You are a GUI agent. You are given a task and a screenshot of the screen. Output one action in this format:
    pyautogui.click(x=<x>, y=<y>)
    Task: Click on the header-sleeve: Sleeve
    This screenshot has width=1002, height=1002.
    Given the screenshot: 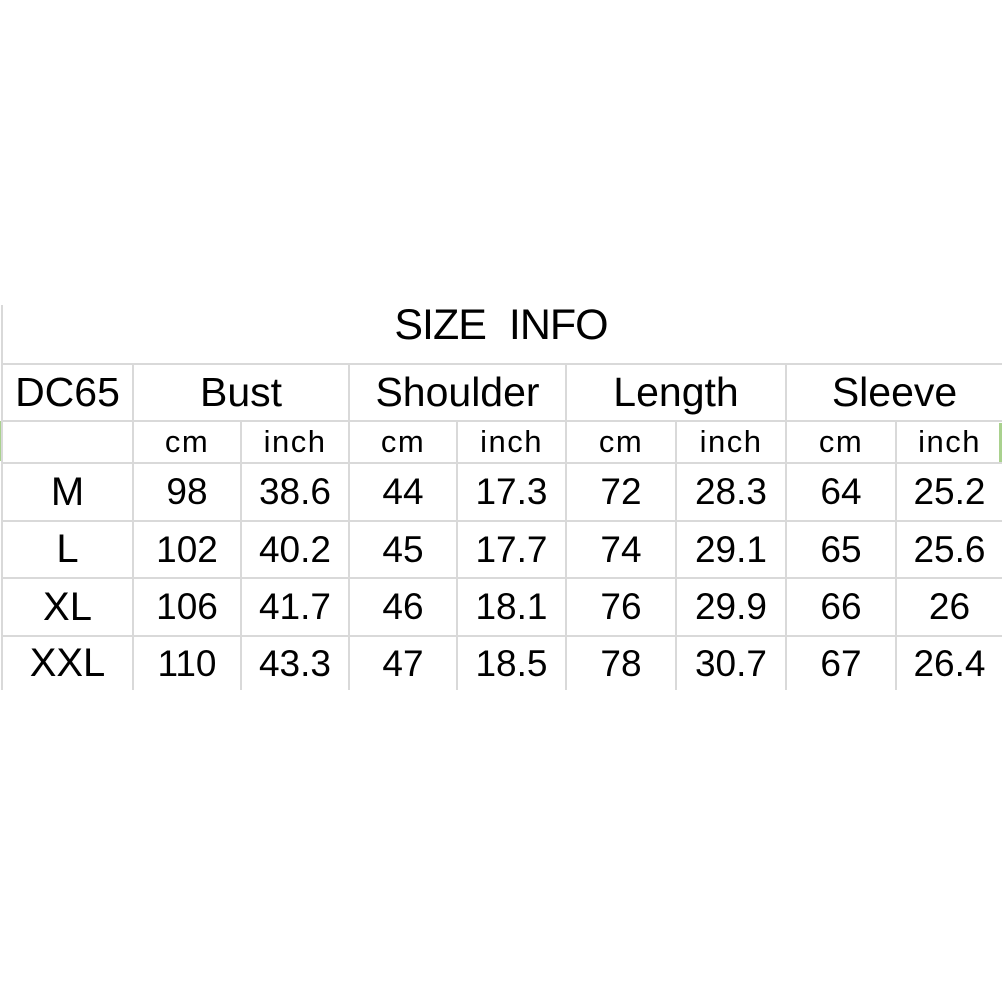 What is the action you would take?
    pyautogui.click(x=893, y=391)
    